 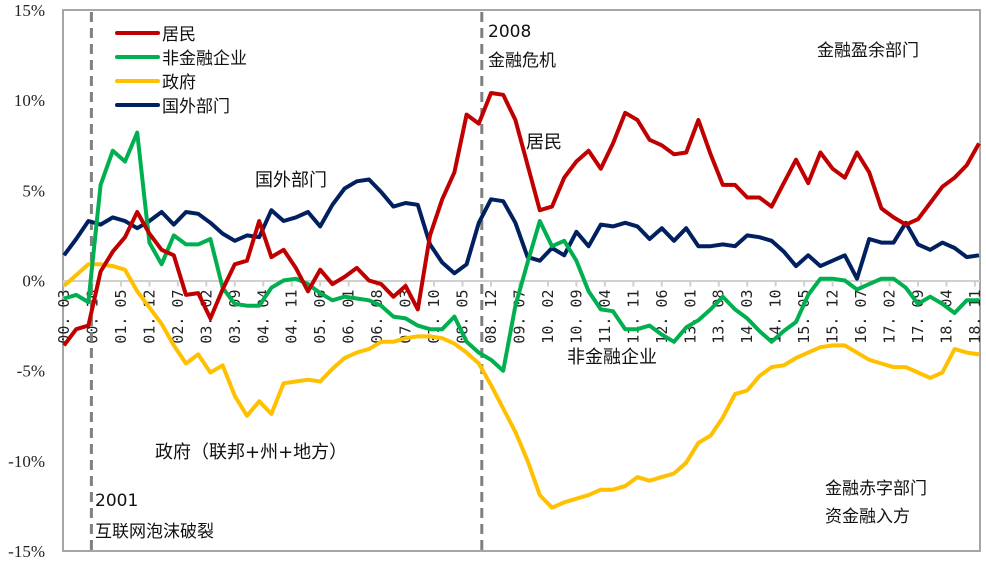 What do you see at coordinates (509, 32) in the screenshot?
I see `crisis-2008-year: 2008` at bounding box center [509, 32].